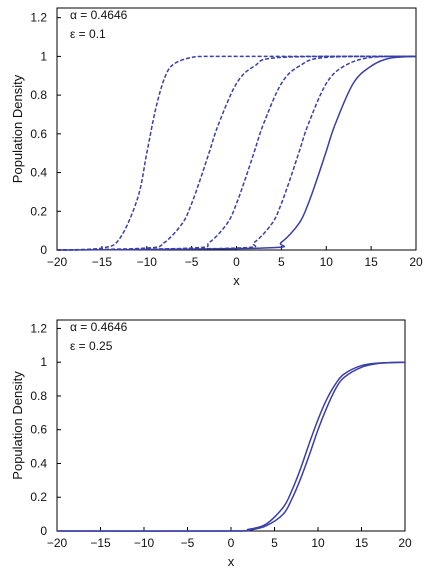 The height and width of the screenshot is (575, 427). What do you see at coordinates (100, 543) in the screenshot?
I see `bottom-x-tick-label: −15` at bounding box center [100, 543].